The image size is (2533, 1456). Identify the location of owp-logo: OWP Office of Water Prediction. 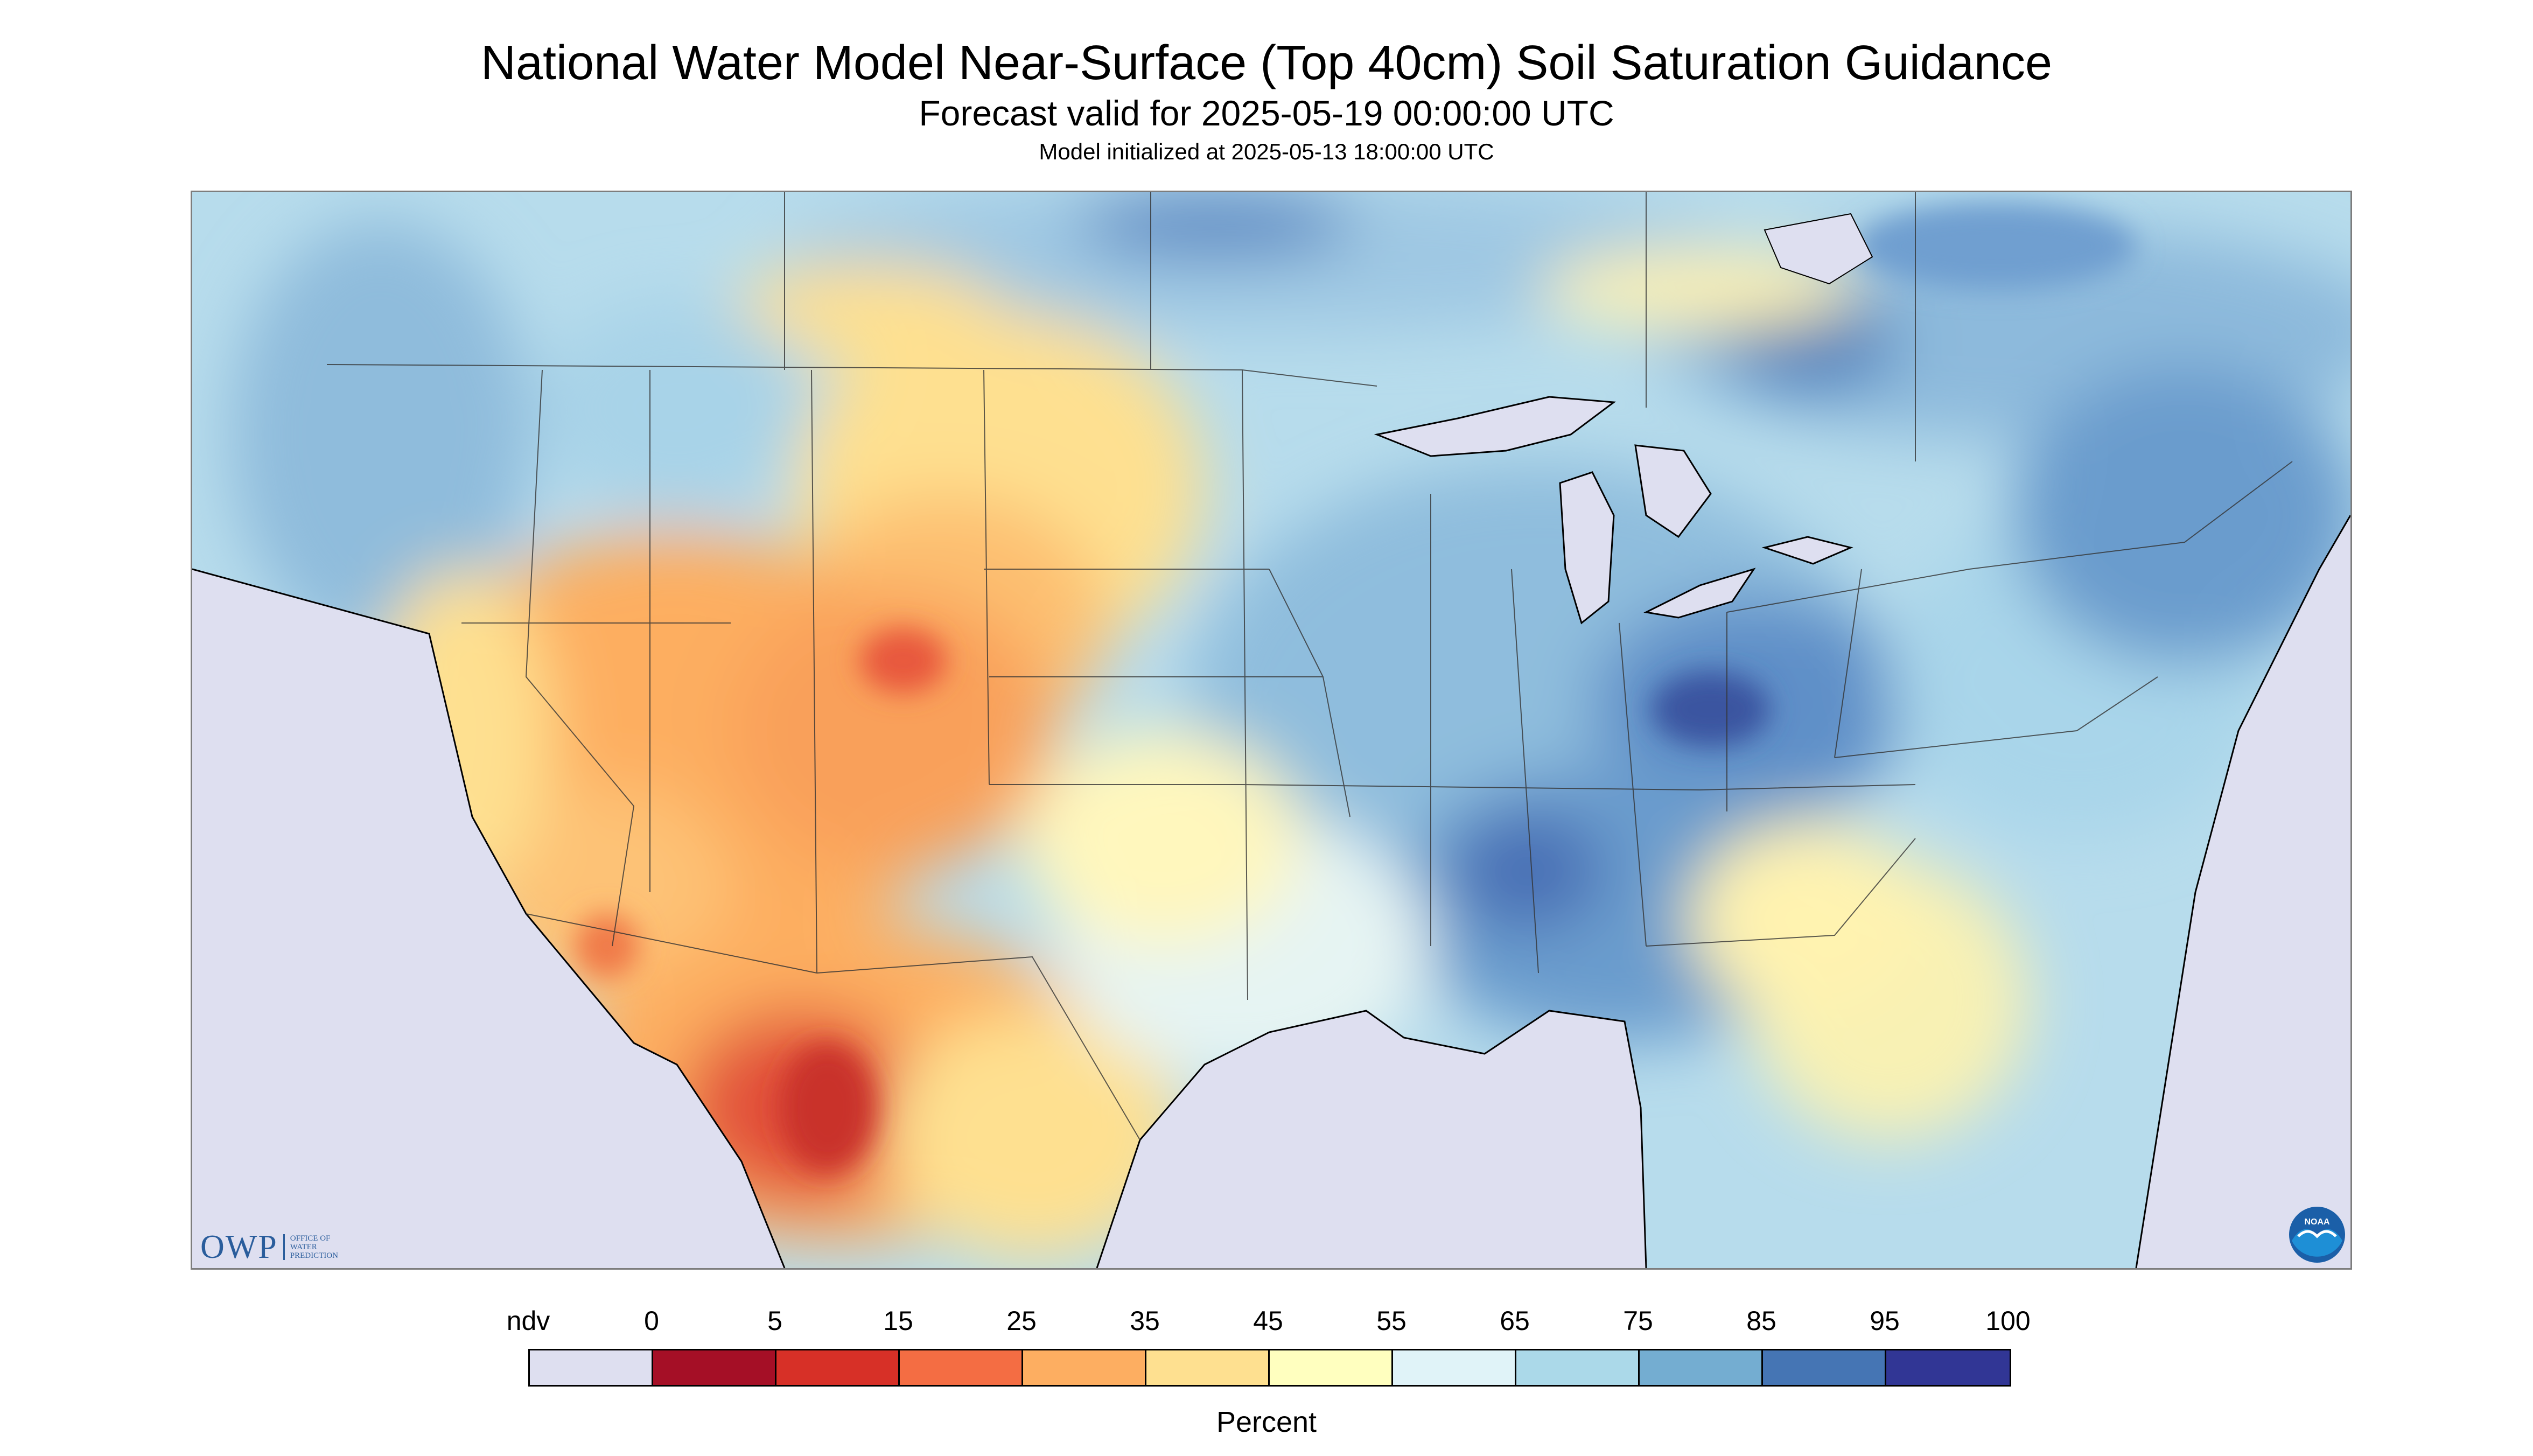
(269, 1247).